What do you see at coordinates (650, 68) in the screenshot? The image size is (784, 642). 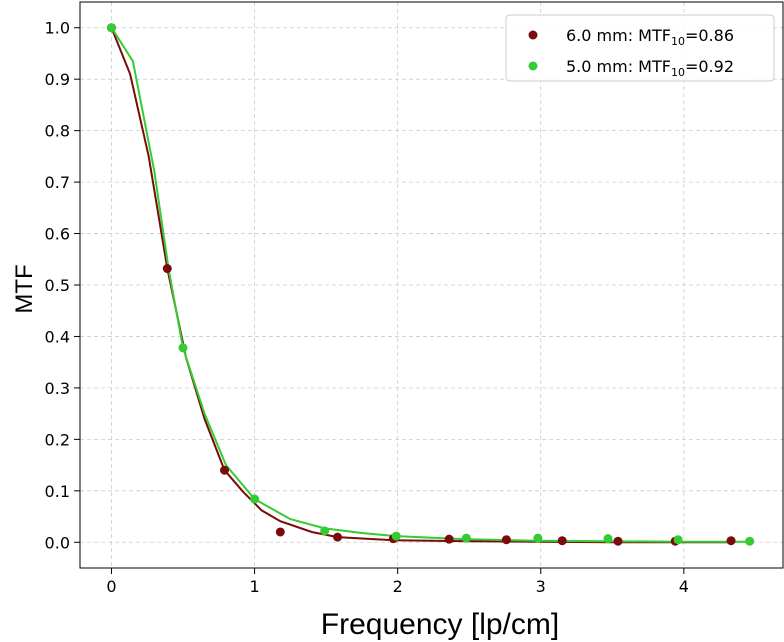 I see `legend-label-2: 5.0 mm: MTF10=0.92` at bounding box center [650, 68].